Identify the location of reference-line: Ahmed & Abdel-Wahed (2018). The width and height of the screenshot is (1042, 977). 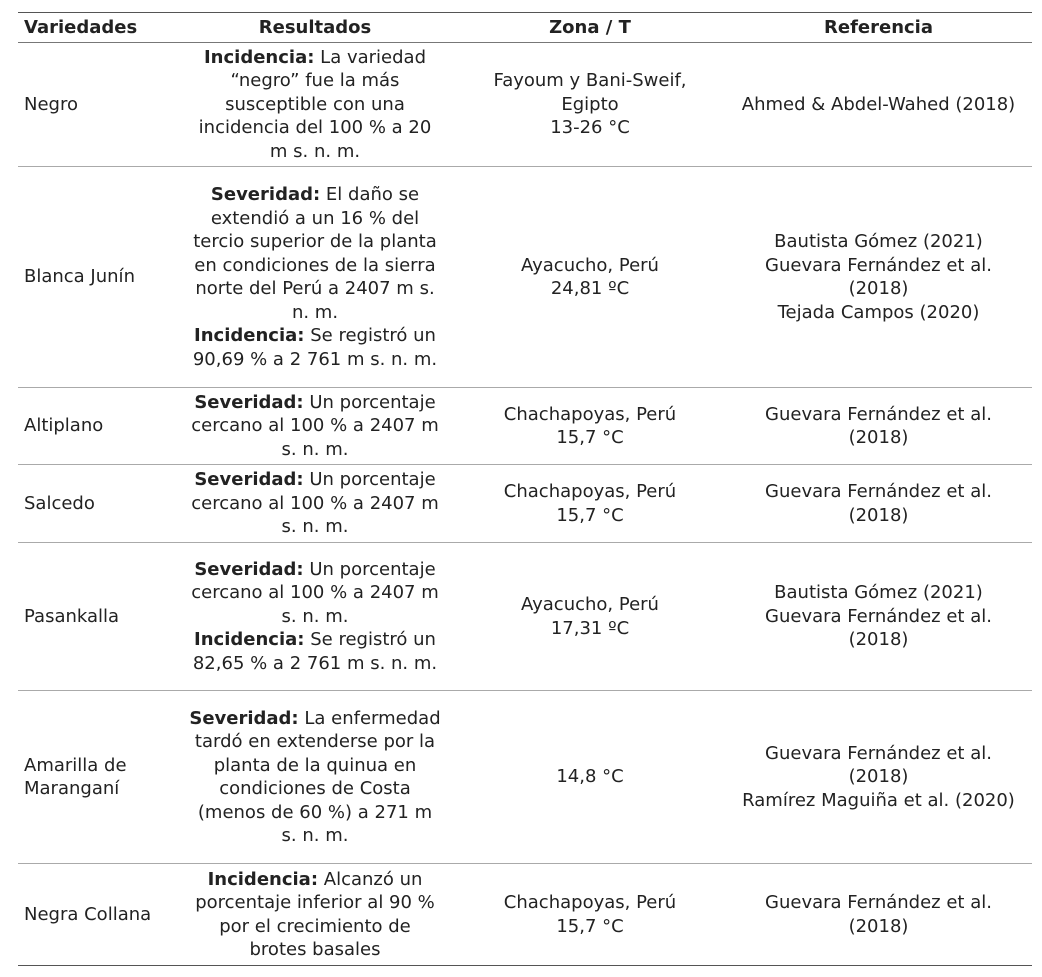
(878, 104).